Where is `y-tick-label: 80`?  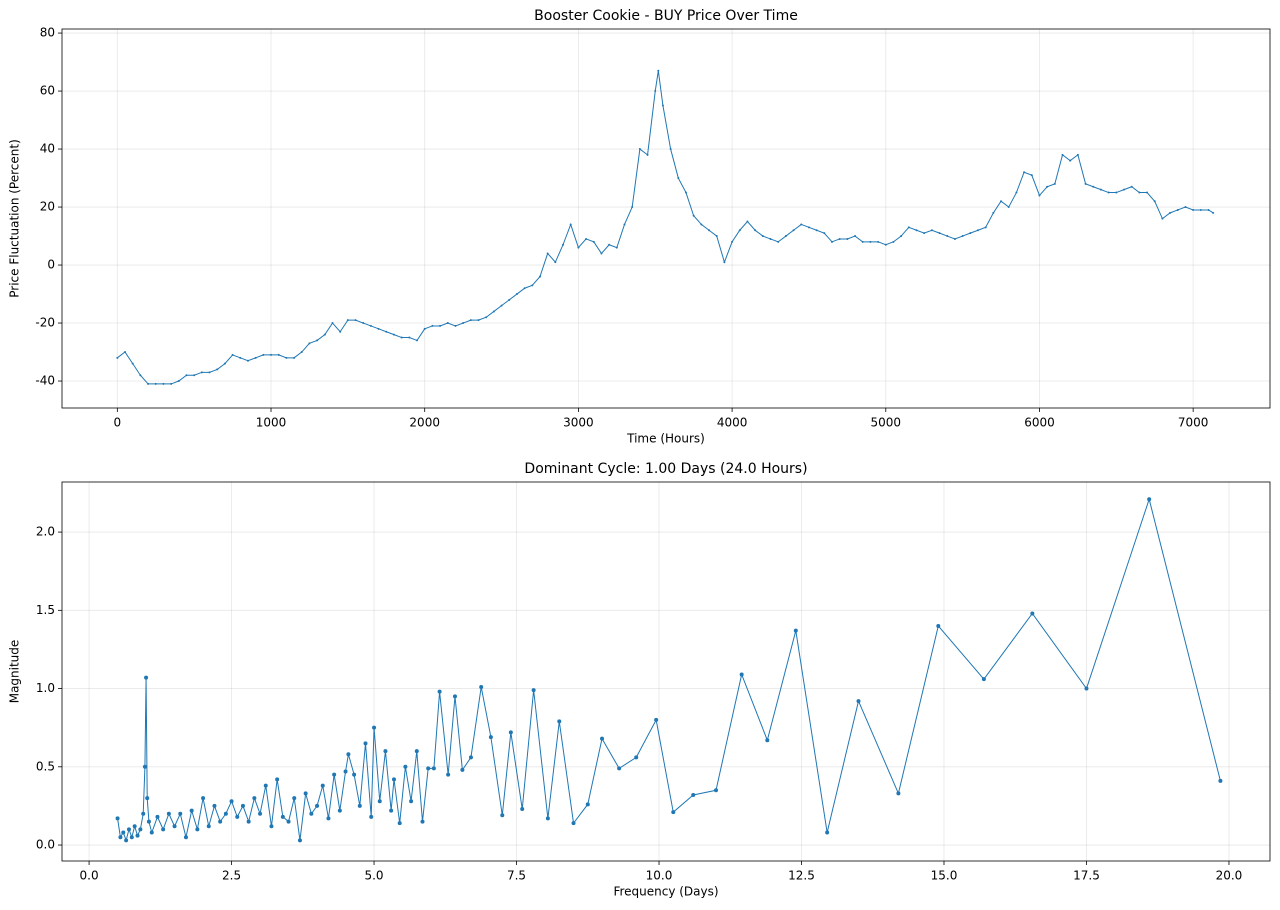 y-tick-label: 80 is located at coordinates (47, 33).